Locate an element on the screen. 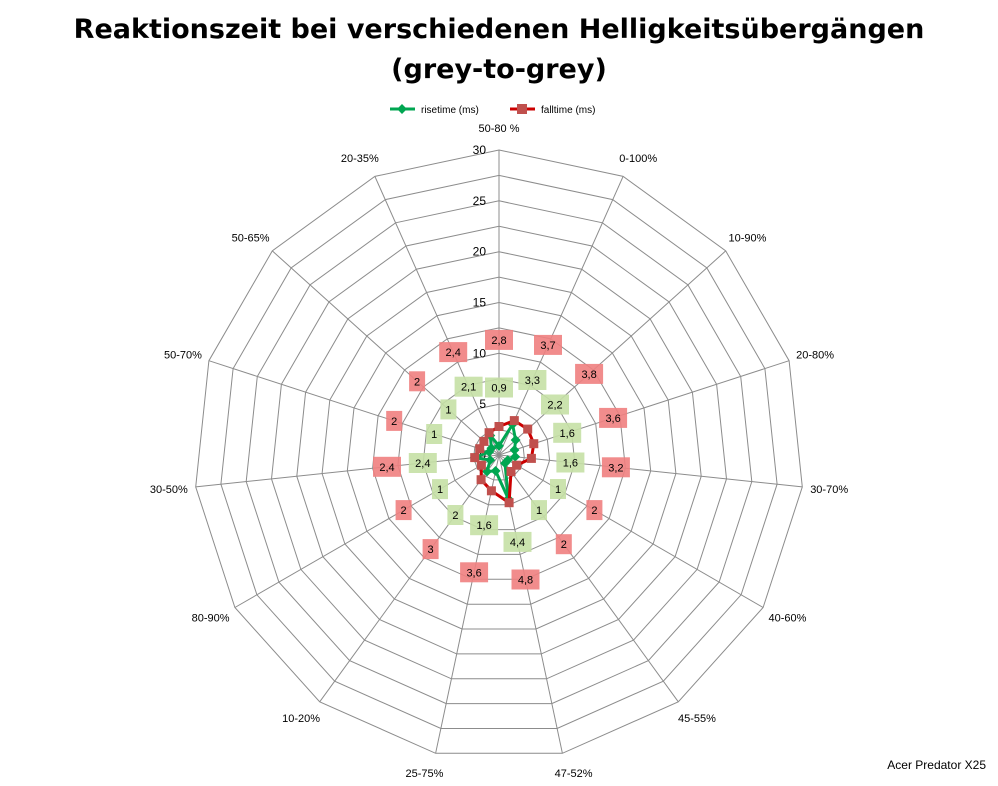  data-label-risetime: 2,4 is located at coordinates (422, 463).